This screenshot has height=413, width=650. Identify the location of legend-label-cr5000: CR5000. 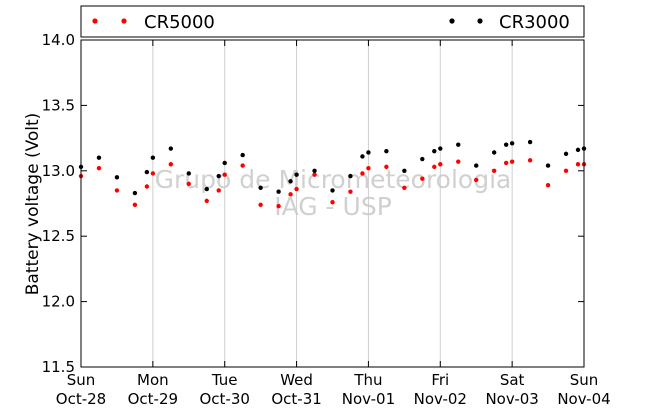
(179, 22).